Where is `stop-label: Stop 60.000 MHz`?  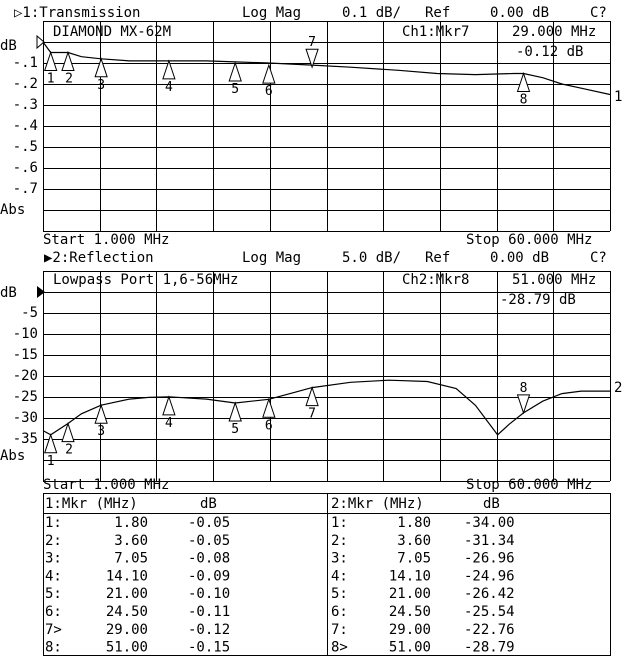 stop-label: Stop 60.000 MHz is located at coordinates (529, 240).